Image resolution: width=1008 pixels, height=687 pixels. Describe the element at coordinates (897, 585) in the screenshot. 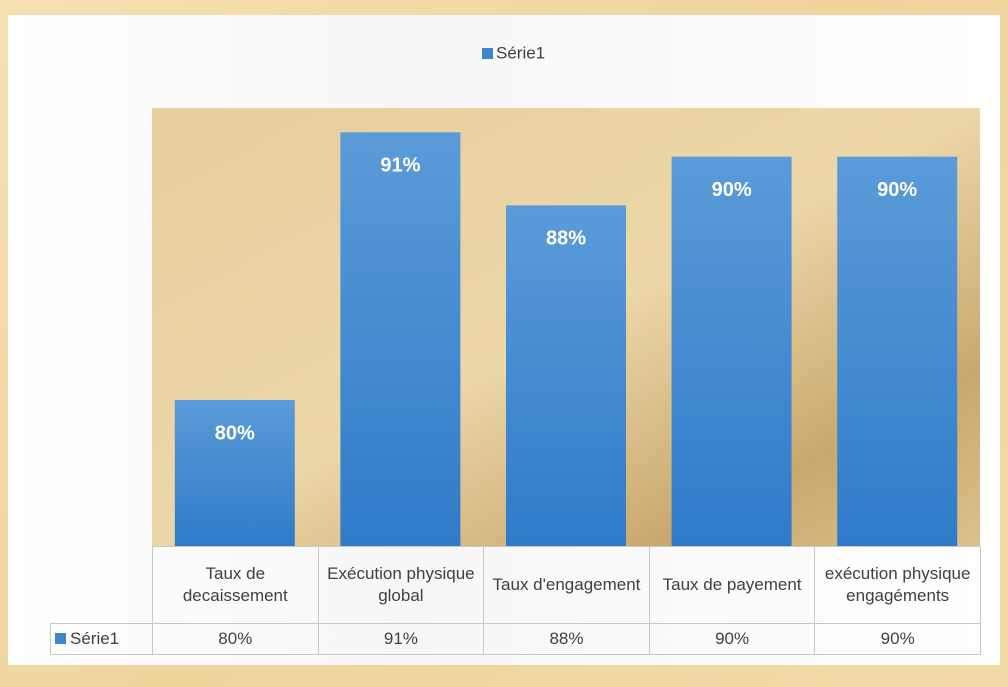

I see `x-tick-label: exécution physique engagéments` at that location.